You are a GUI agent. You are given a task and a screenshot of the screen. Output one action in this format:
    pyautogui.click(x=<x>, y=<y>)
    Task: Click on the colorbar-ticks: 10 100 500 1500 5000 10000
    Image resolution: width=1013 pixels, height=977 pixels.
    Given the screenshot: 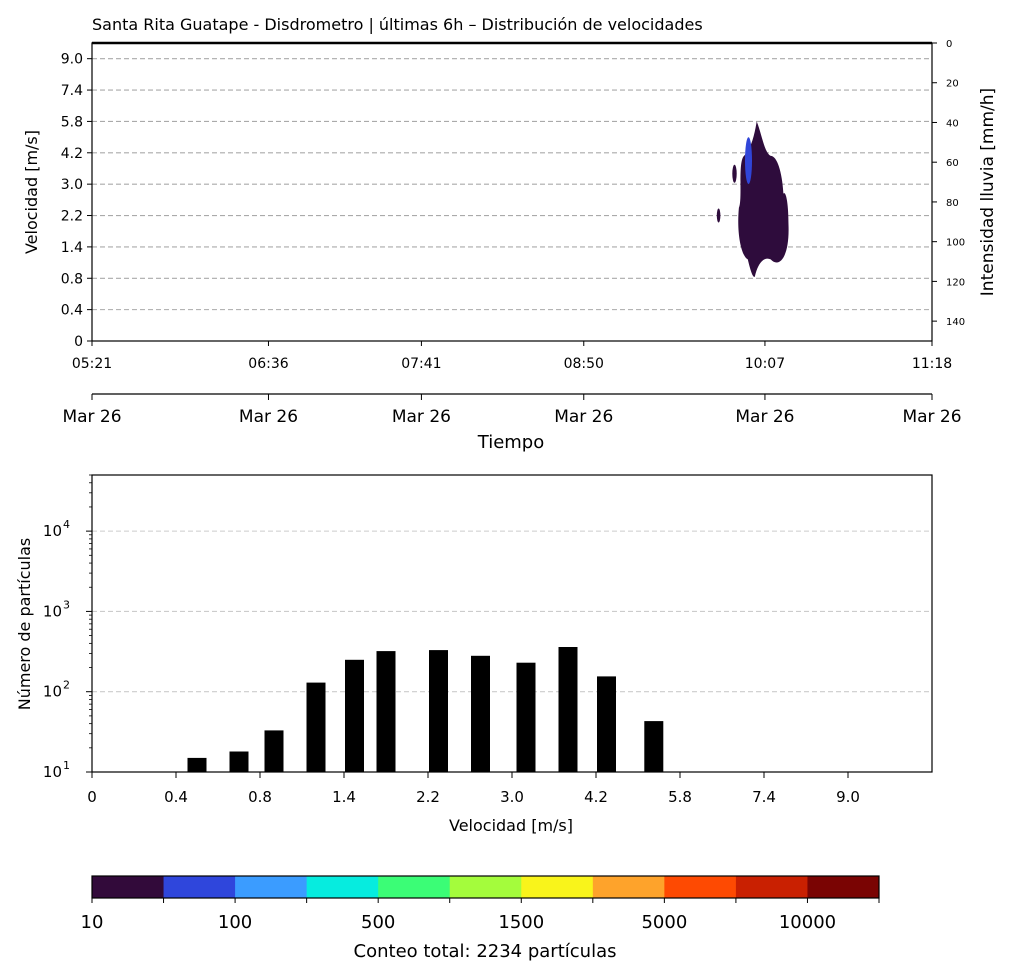 What is the action you would take?
    pyautogui.click(x=480, y=915)
    